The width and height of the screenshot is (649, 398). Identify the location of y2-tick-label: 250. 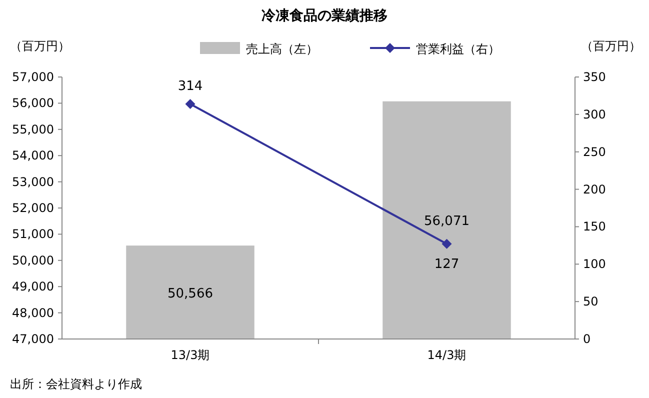
(594, 151).